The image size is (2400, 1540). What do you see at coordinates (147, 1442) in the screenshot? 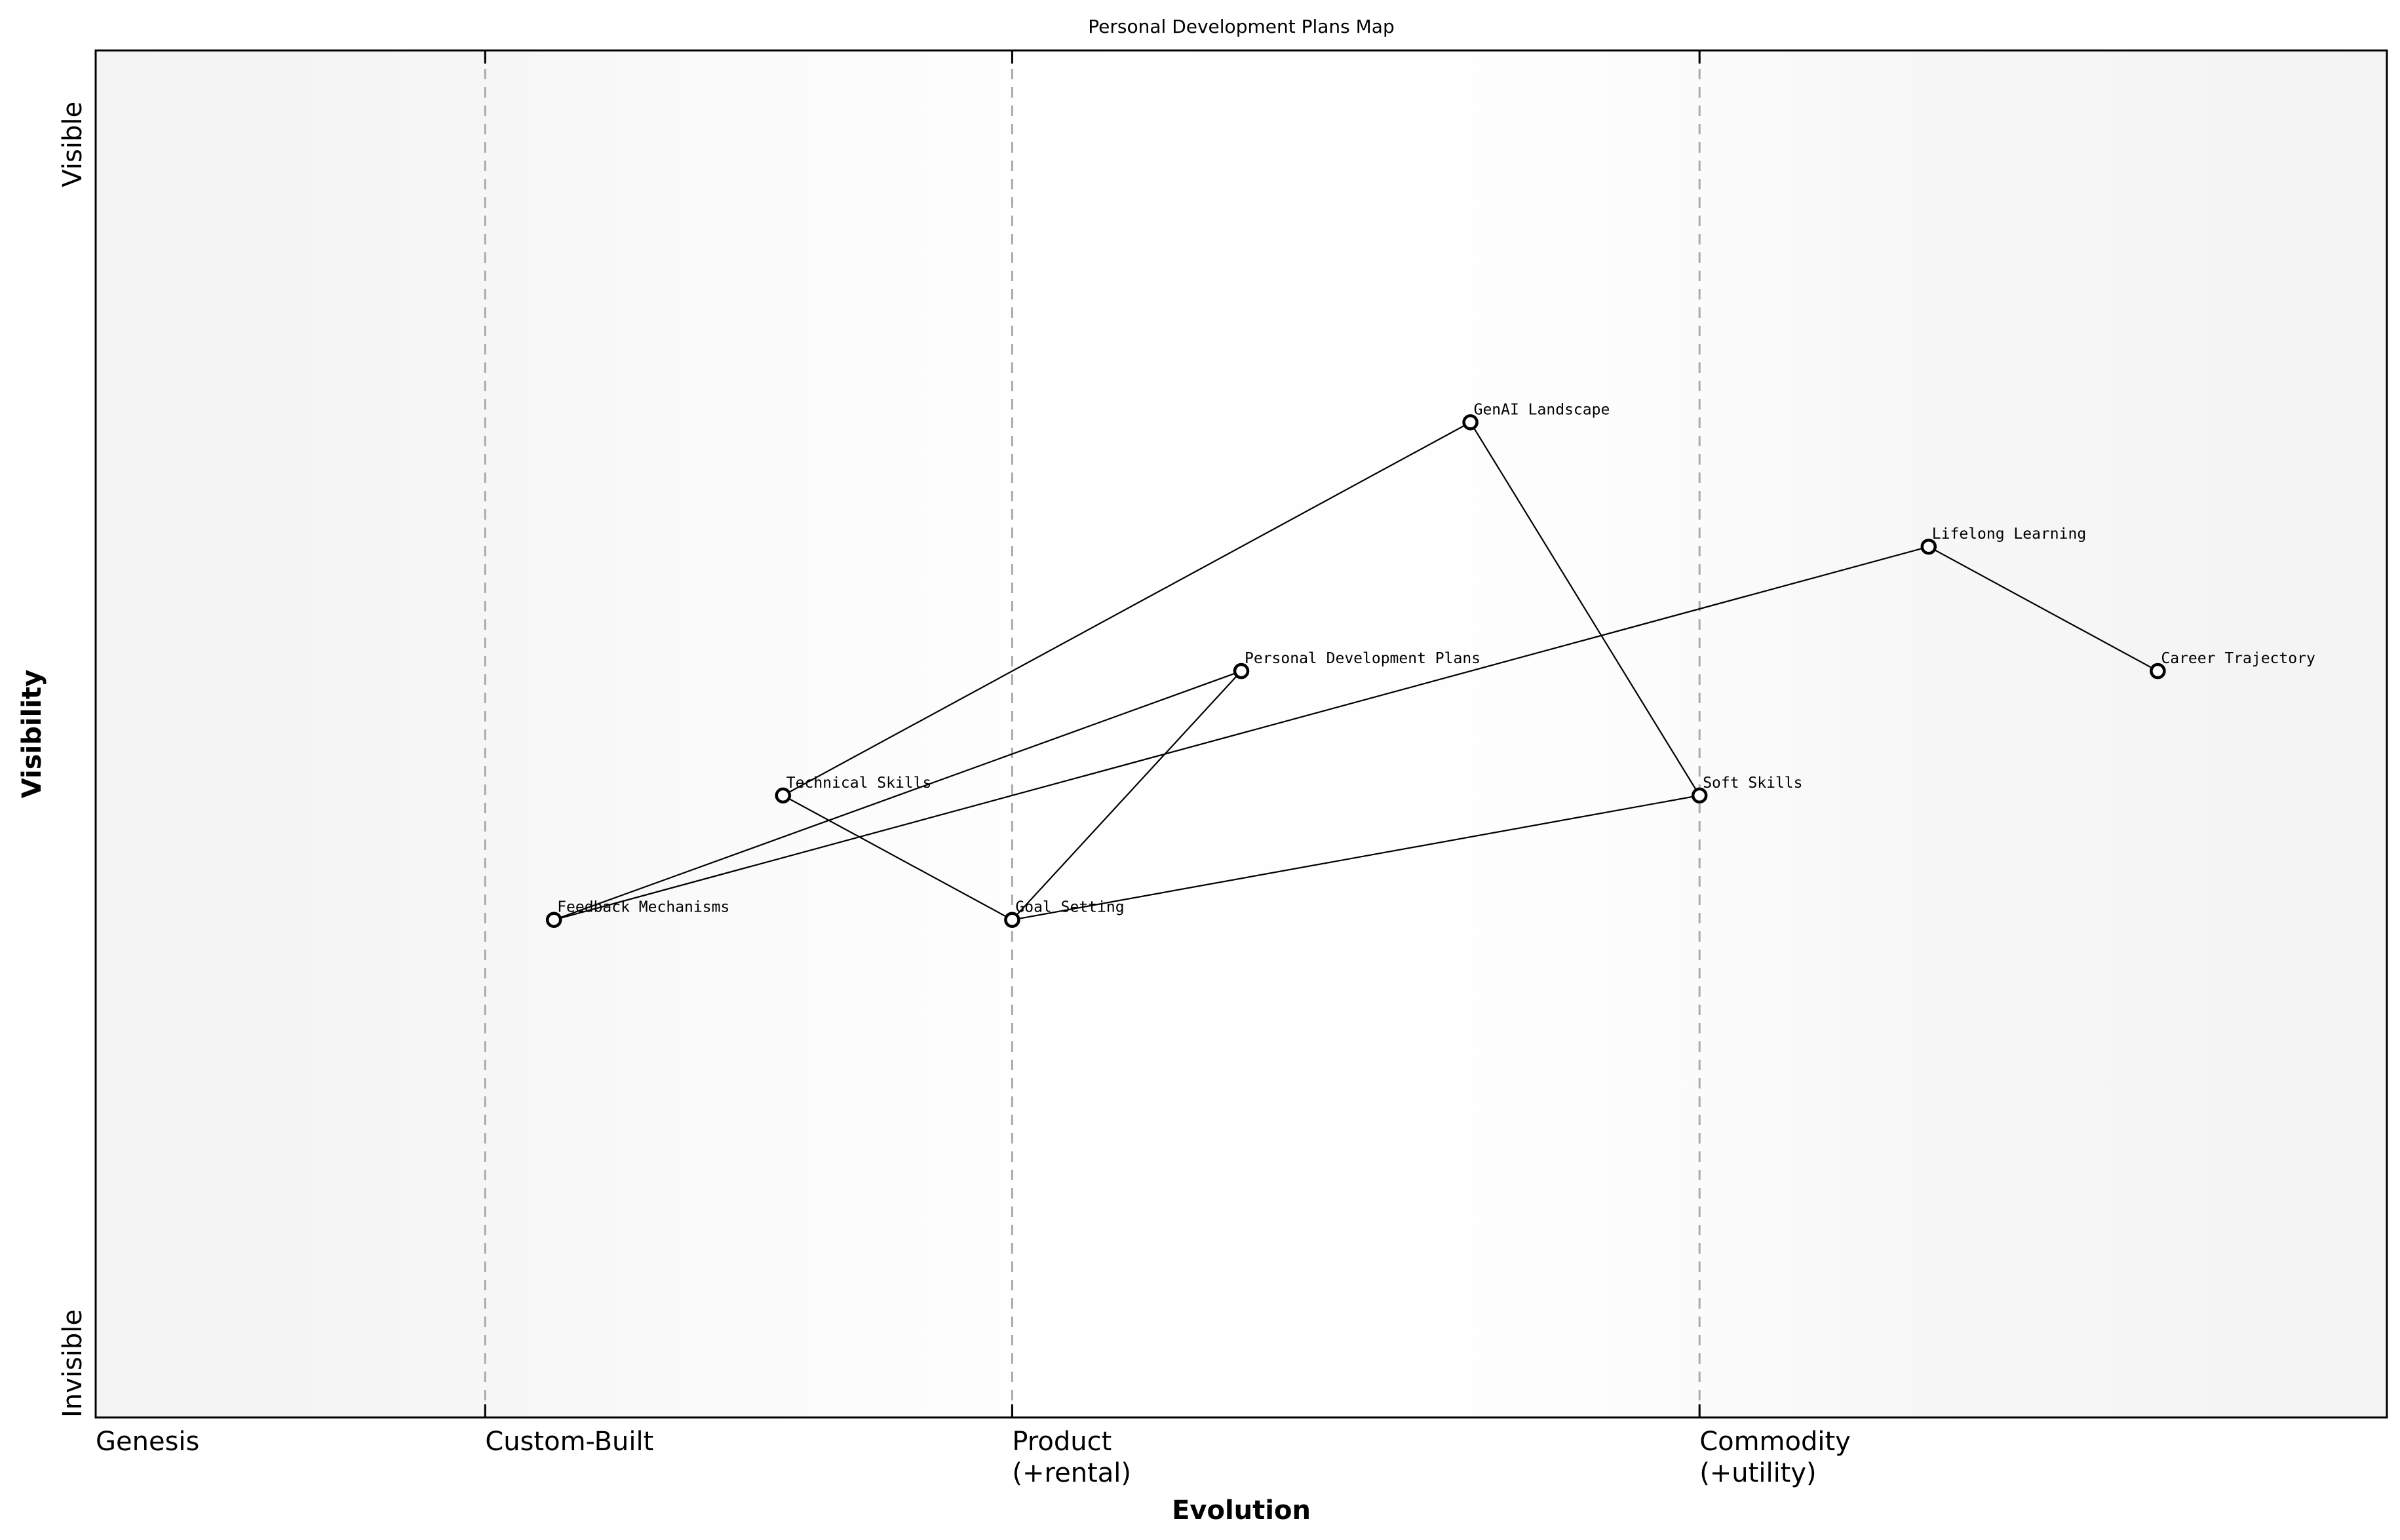
I see `x-tick-label-0: Genesis` at bounding box center [147, 1442].